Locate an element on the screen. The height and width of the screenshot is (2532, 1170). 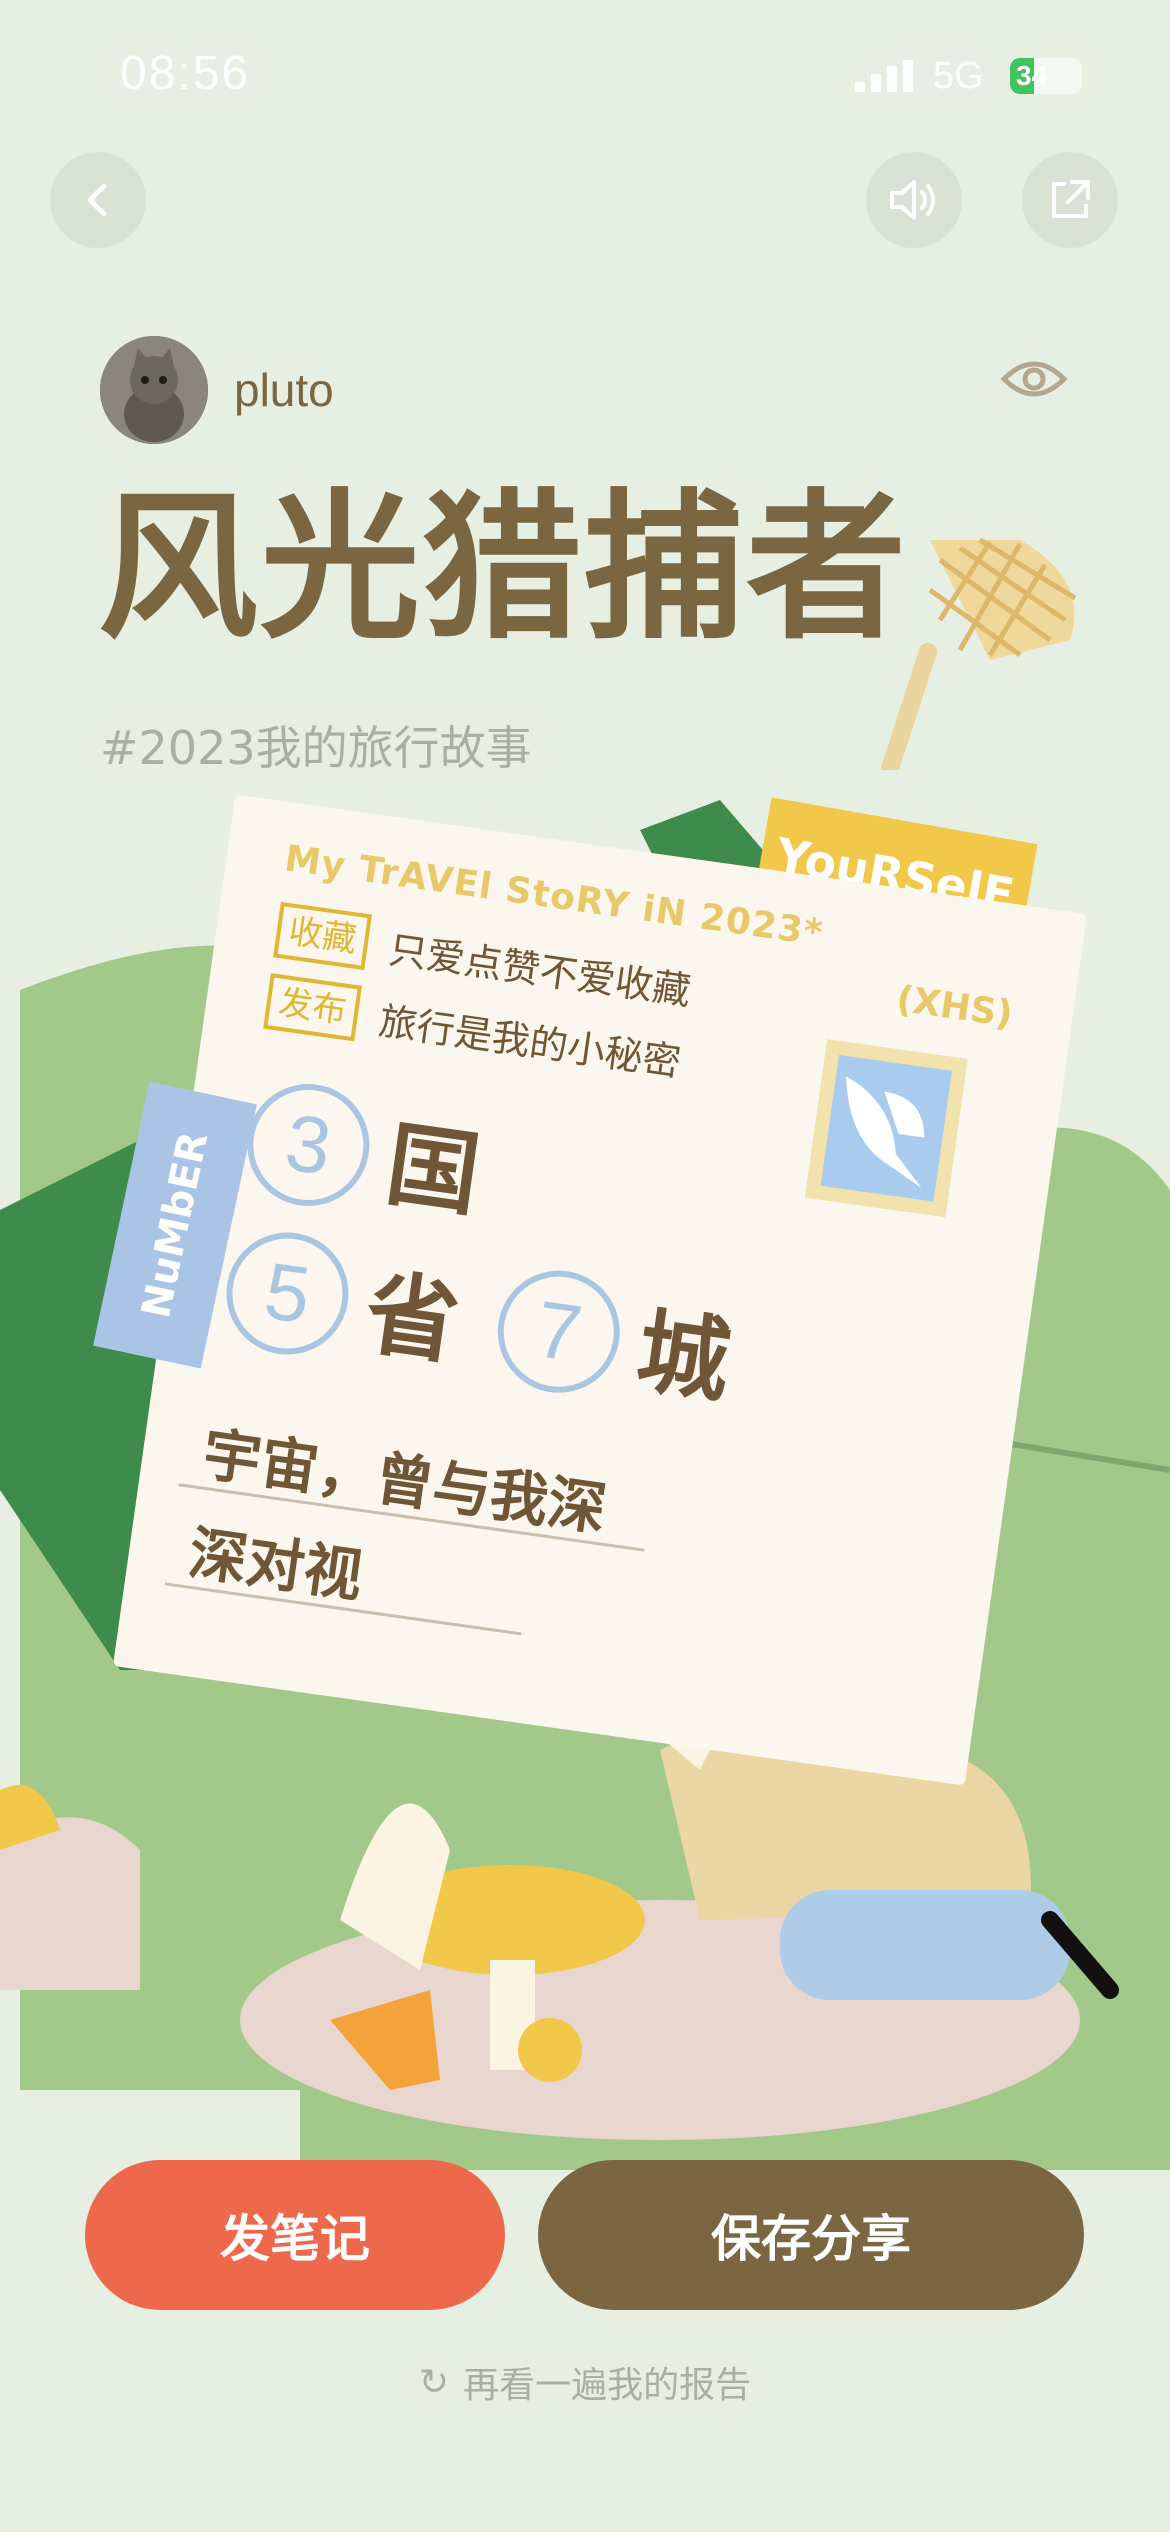
butterfly-net-illustration is located at coordinates (978, 653).